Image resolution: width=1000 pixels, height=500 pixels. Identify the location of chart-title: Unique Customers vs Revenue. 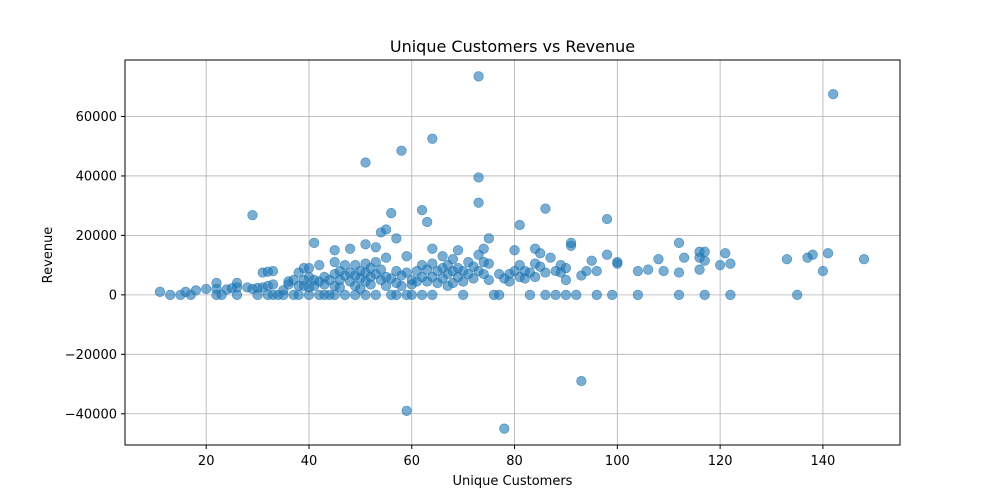
(512, 46).